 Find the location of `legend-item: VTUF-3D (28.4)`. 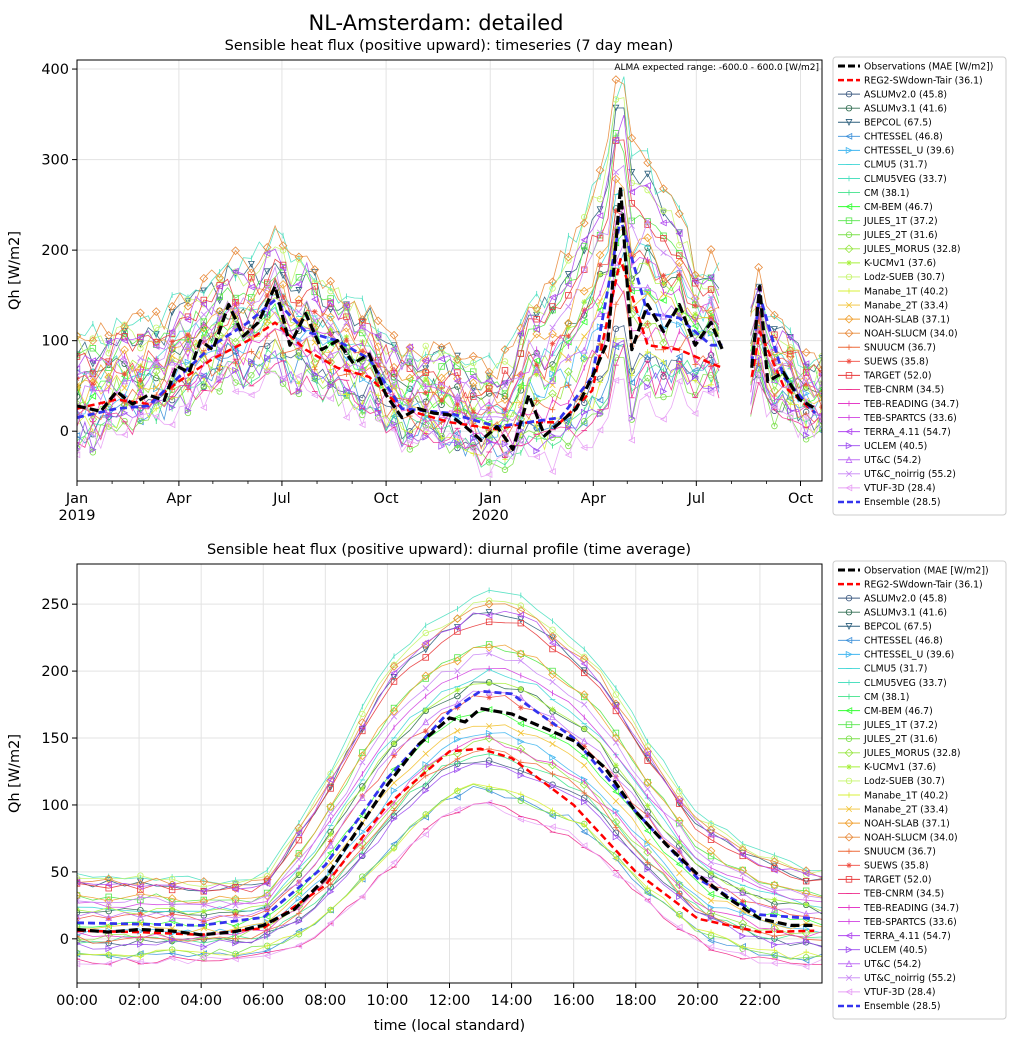

legend-item: VTUF-3D (28.4) is located at coordinates (887, 488).